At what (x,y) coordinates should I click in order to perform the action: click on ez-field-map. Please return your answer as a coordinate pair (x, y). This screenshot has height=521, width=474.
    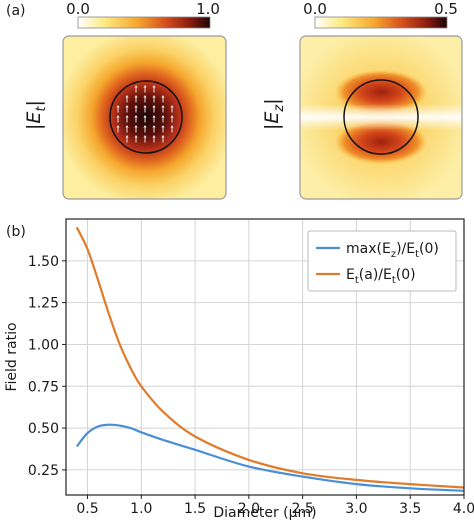
    Looking at the image, I should click on (381, 117).